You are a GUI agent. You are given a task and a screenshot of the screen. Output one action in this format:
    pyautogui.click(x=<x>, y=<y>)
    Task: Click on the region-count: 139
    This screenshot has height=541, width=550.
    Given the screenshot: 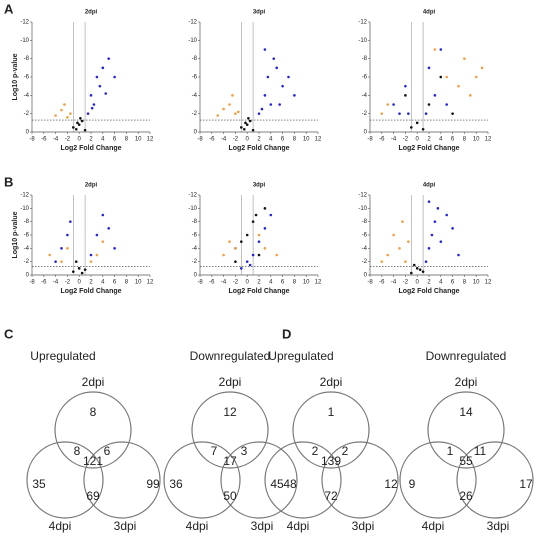 What is the action you would take?
    pyautogui.click(x=331, y=461)
    